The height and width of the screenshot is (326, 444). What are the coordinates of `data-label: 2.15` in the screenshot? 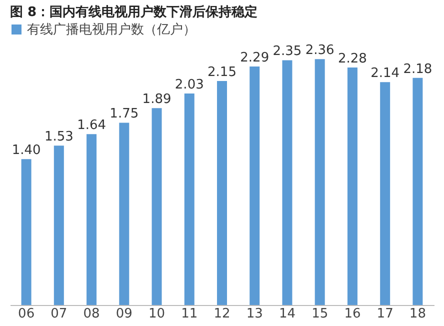 It's located at (222, 72).